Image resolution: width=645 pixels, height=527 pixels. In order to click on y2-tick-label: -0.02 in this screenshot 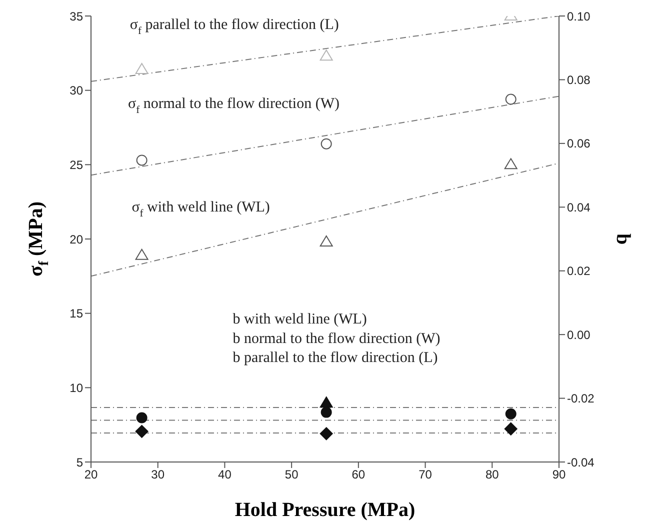, I will do `click(581, 399)`.